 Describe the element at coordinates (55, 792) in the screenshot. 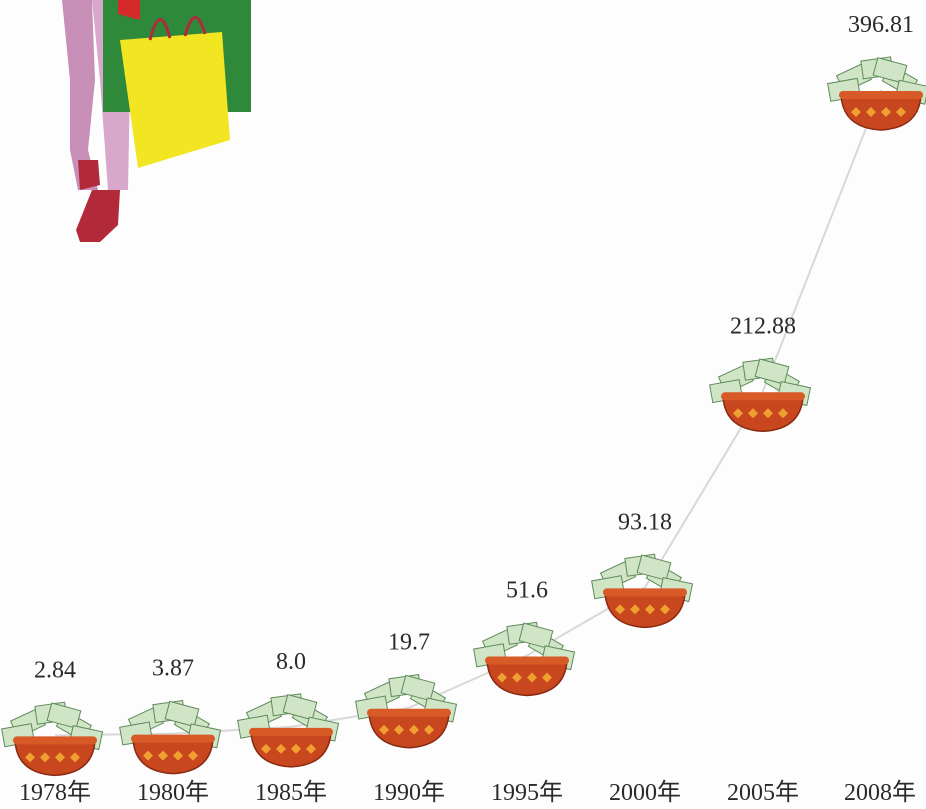

I see `x-tick-label: 1978年` at that location.